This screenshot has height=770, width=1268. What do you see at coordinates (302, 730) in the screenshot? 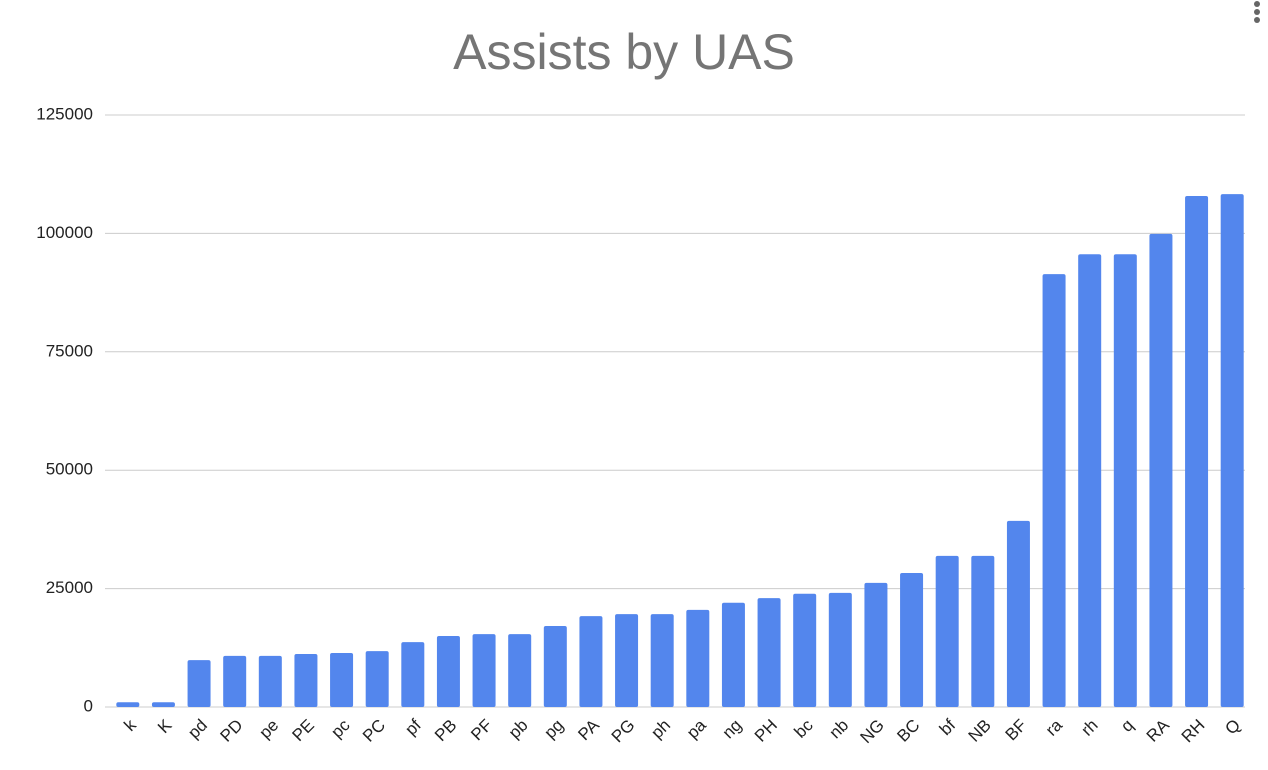
I see `x-tick-label: PE` at bounding box center [302, 730].